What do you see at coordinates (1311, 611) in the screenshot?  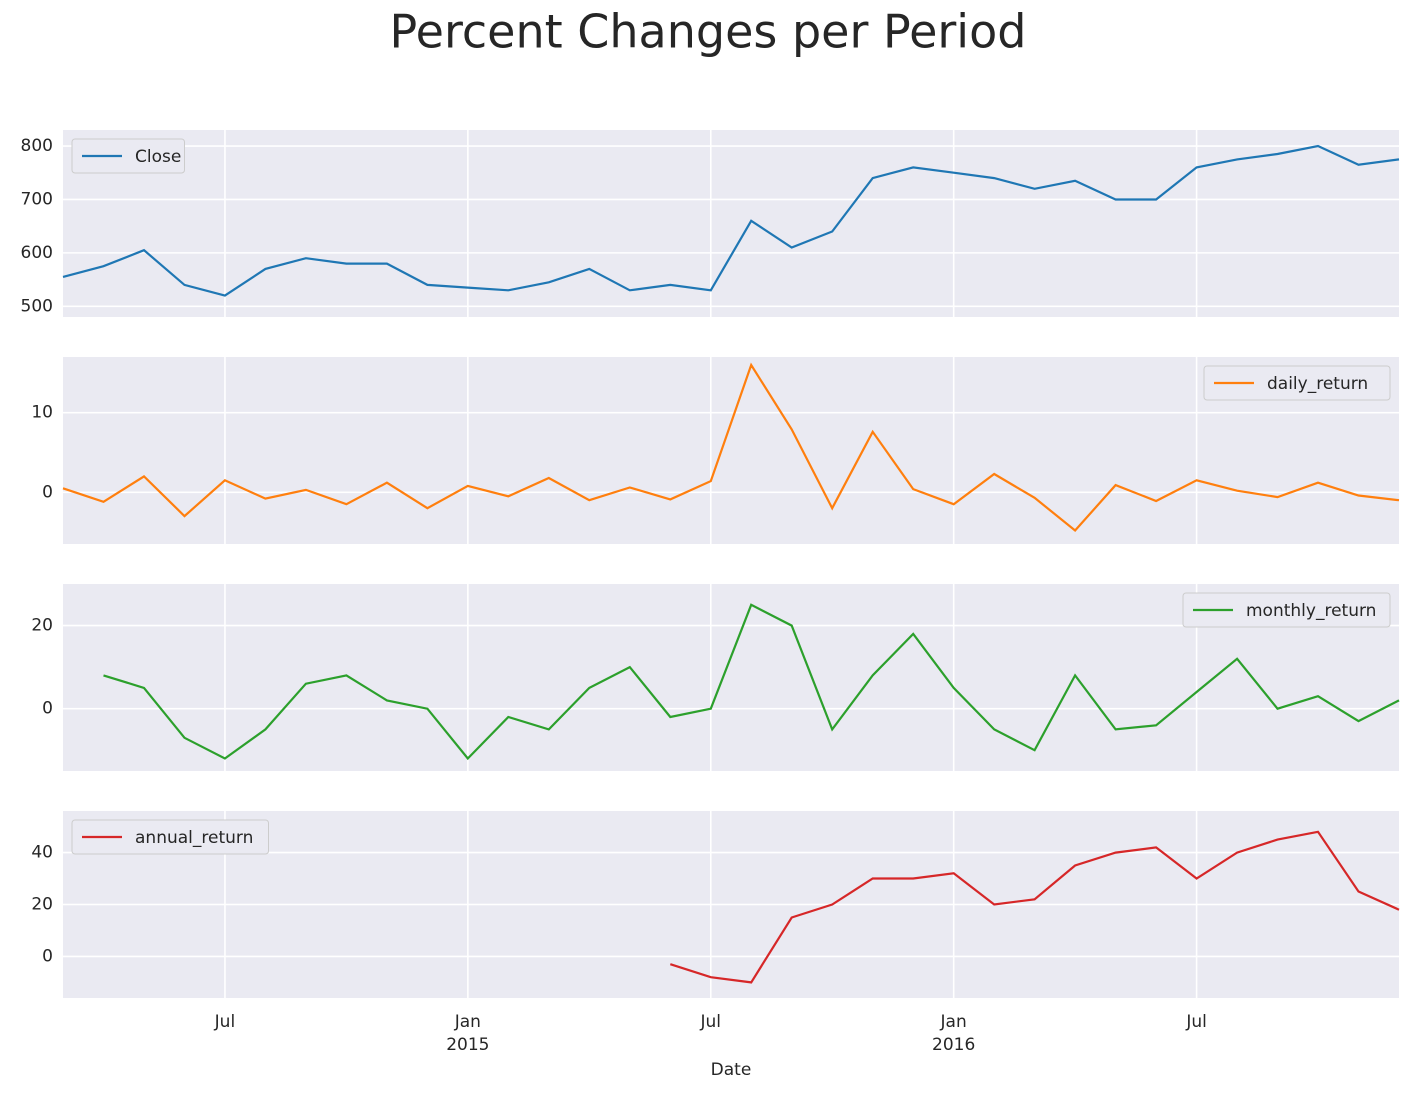 I see `legend-label: monthly_return` at bounding box center [1311, 611].